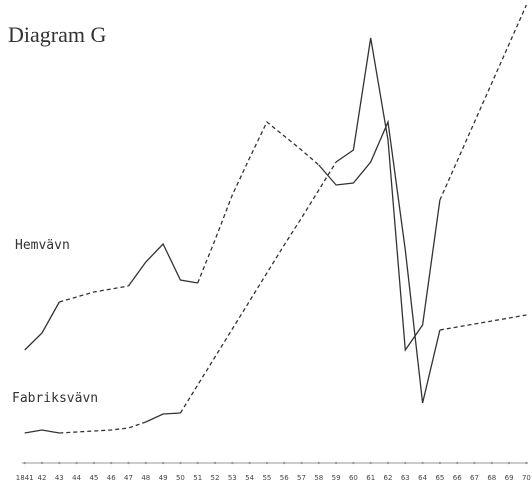 This screenshot has width=532, height=484. What do you see at coordinates (111, 478) in the screenshot?
I see `x-tick-label: 46` at bounding box center [111, 478].